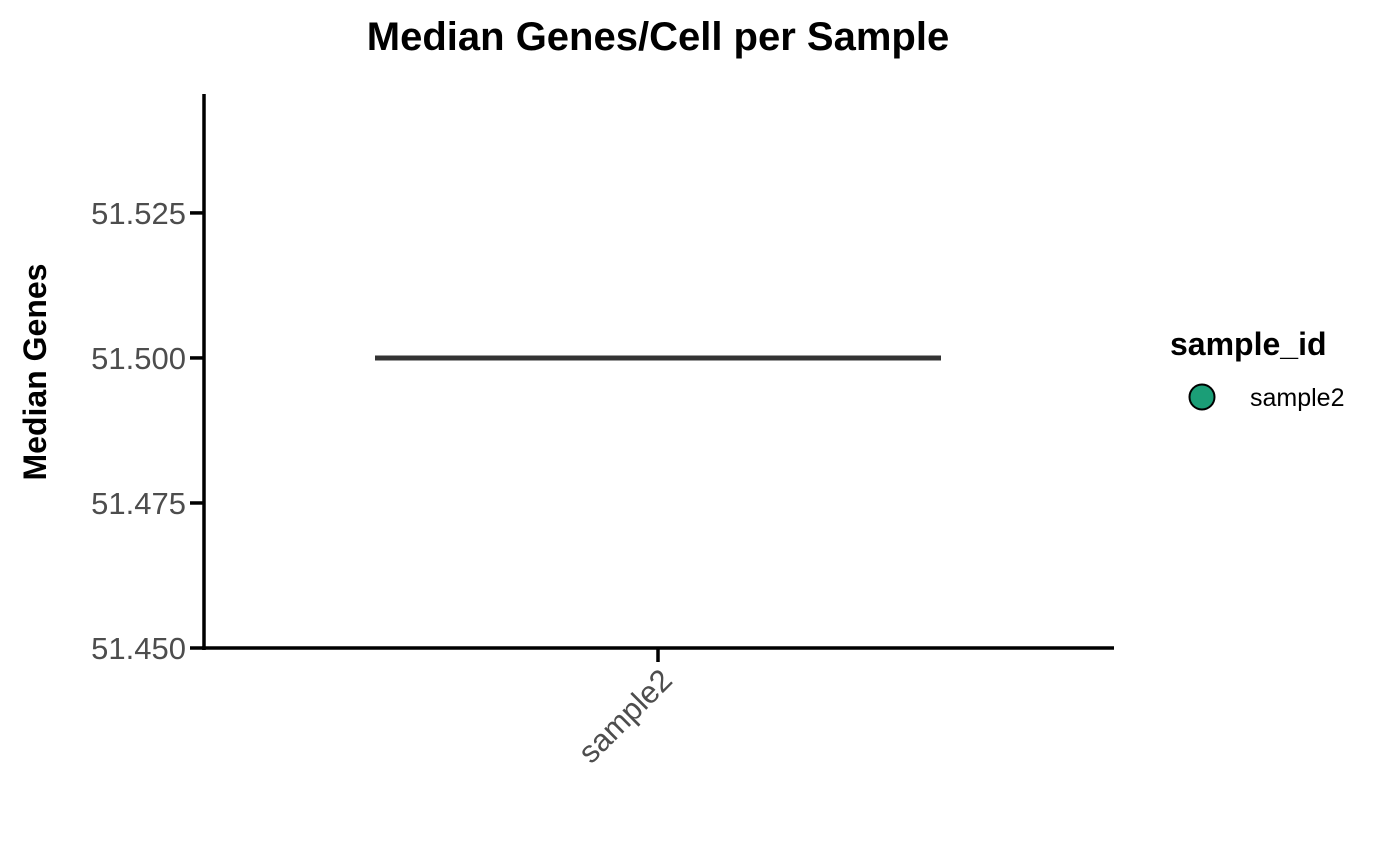 Image resolution: width=1400 pixels, height=866 pixels. I want to click on legend-label: sample2, so click(1297, 398).